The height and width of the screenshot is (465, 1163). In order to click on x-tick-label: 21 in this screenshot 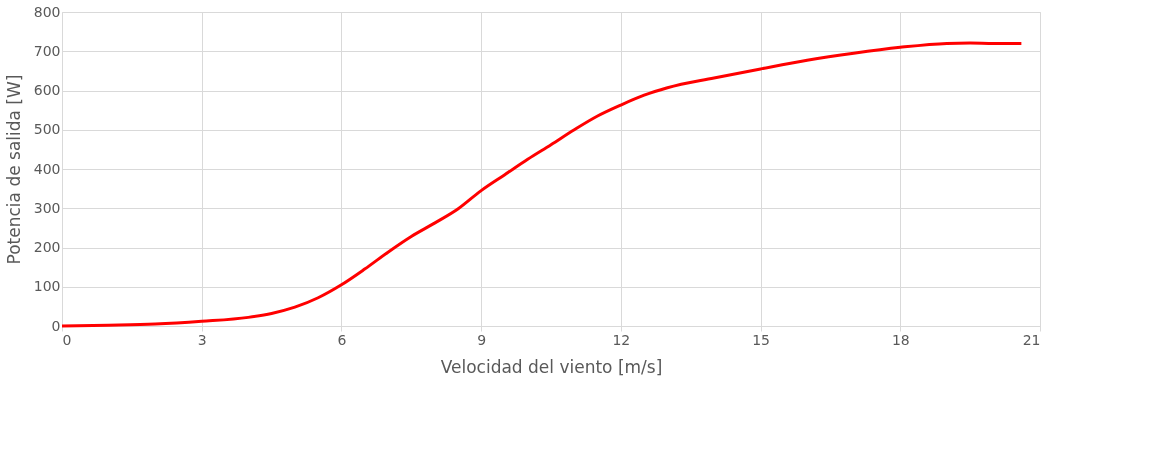, I will do `click(1031, 339)`.